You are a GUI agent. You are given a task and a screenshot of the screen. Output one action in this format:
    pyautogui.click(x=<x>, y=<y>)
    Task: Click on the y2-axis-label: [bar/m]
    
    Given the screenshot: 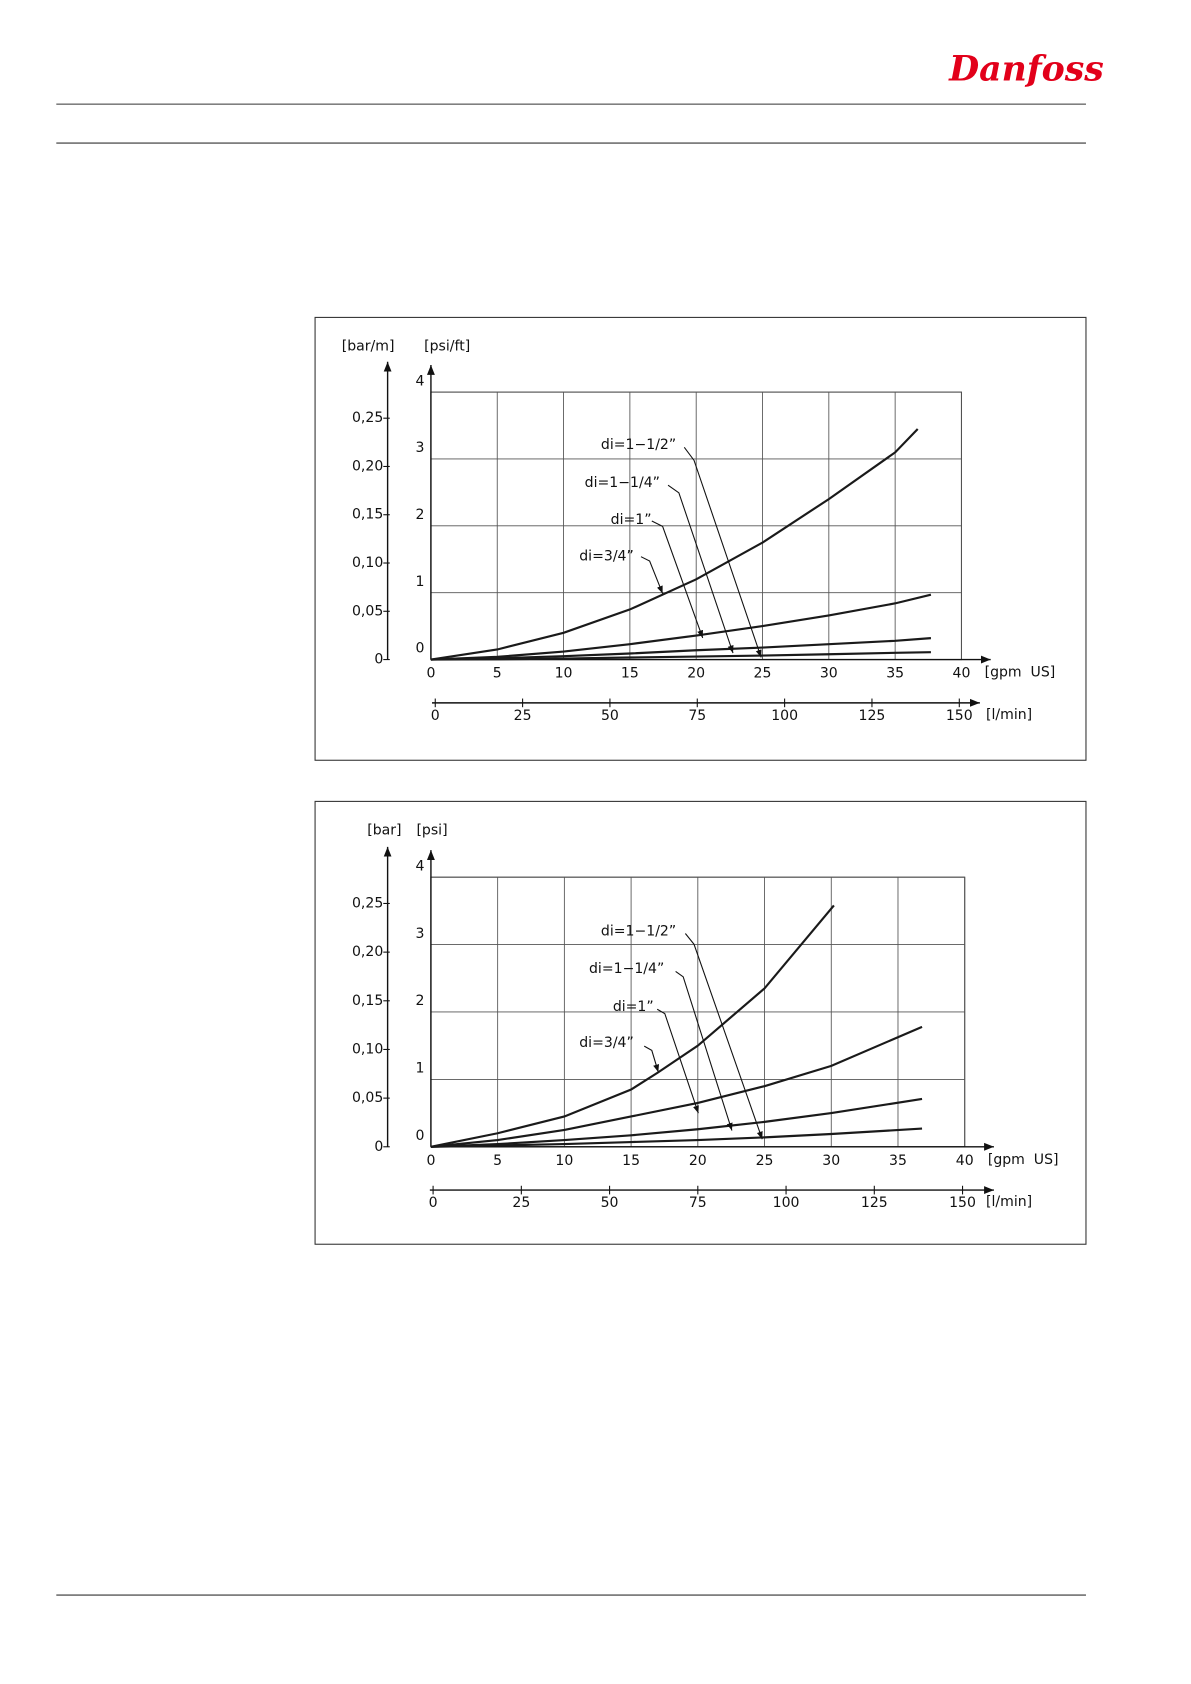 What is the action you would take?
    pyautogui.click(x=368, y=347)
    